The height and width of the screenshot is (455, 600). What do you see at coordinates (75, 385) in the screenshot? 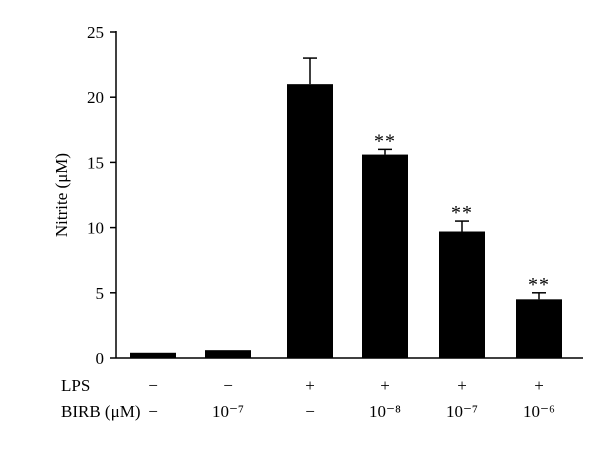
I see `condition-label: LPS` at bounding box center [75, 385].